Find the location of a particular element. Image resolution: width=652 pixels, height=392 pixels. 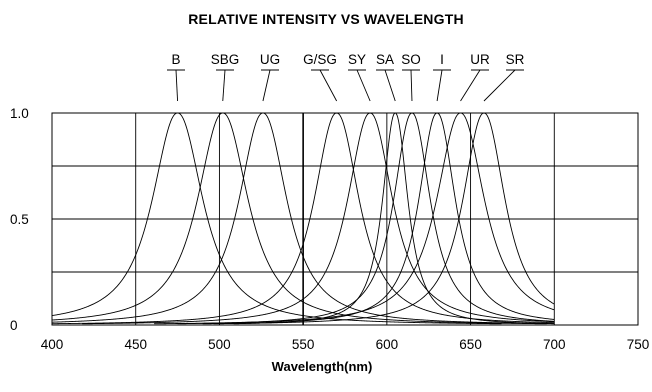

x-tick-label: 550 is located at coordinates (303, 344).